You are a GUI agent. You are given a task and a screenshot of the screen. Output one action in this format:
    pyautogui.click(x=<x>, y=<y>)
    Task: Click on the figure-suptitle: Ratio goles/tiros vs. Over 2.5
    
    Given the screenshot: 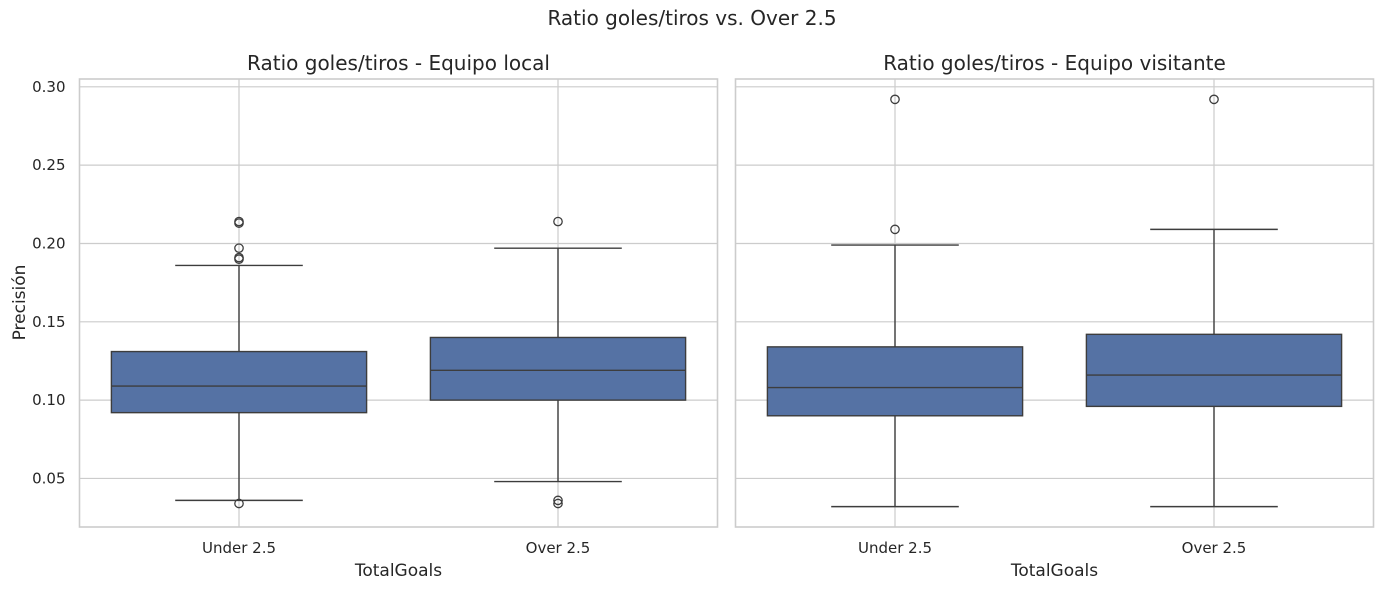 What is the action you would take?
    pyautogui.click(x=691, y=18)
    